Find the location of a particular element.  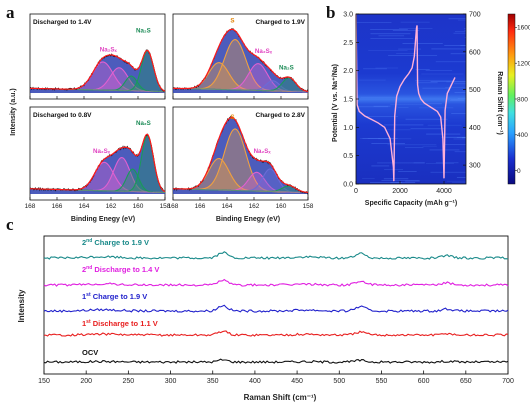

raman-x-tick-label: 500 is located at coordinates (339, 381).